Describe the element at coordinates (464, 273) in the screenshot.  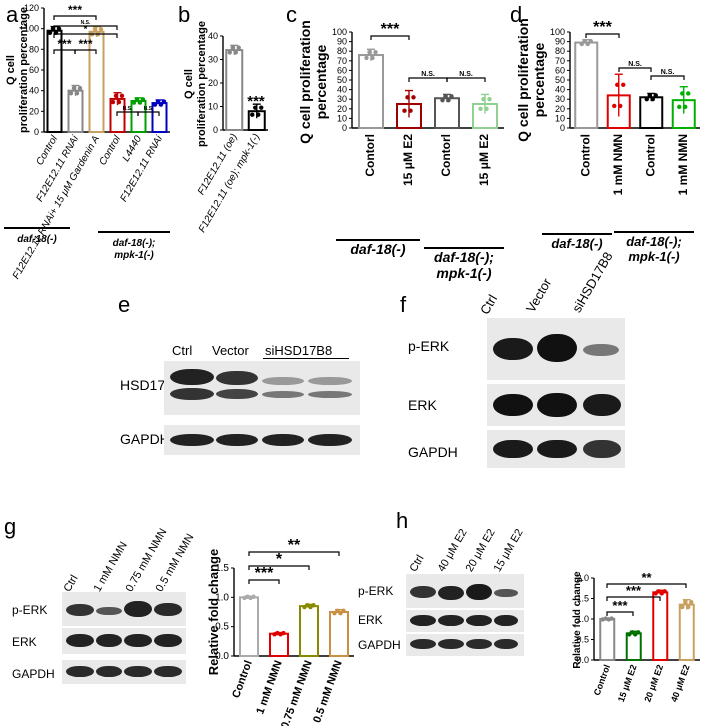
I see `group-label: mpk-1(-)` at that location.